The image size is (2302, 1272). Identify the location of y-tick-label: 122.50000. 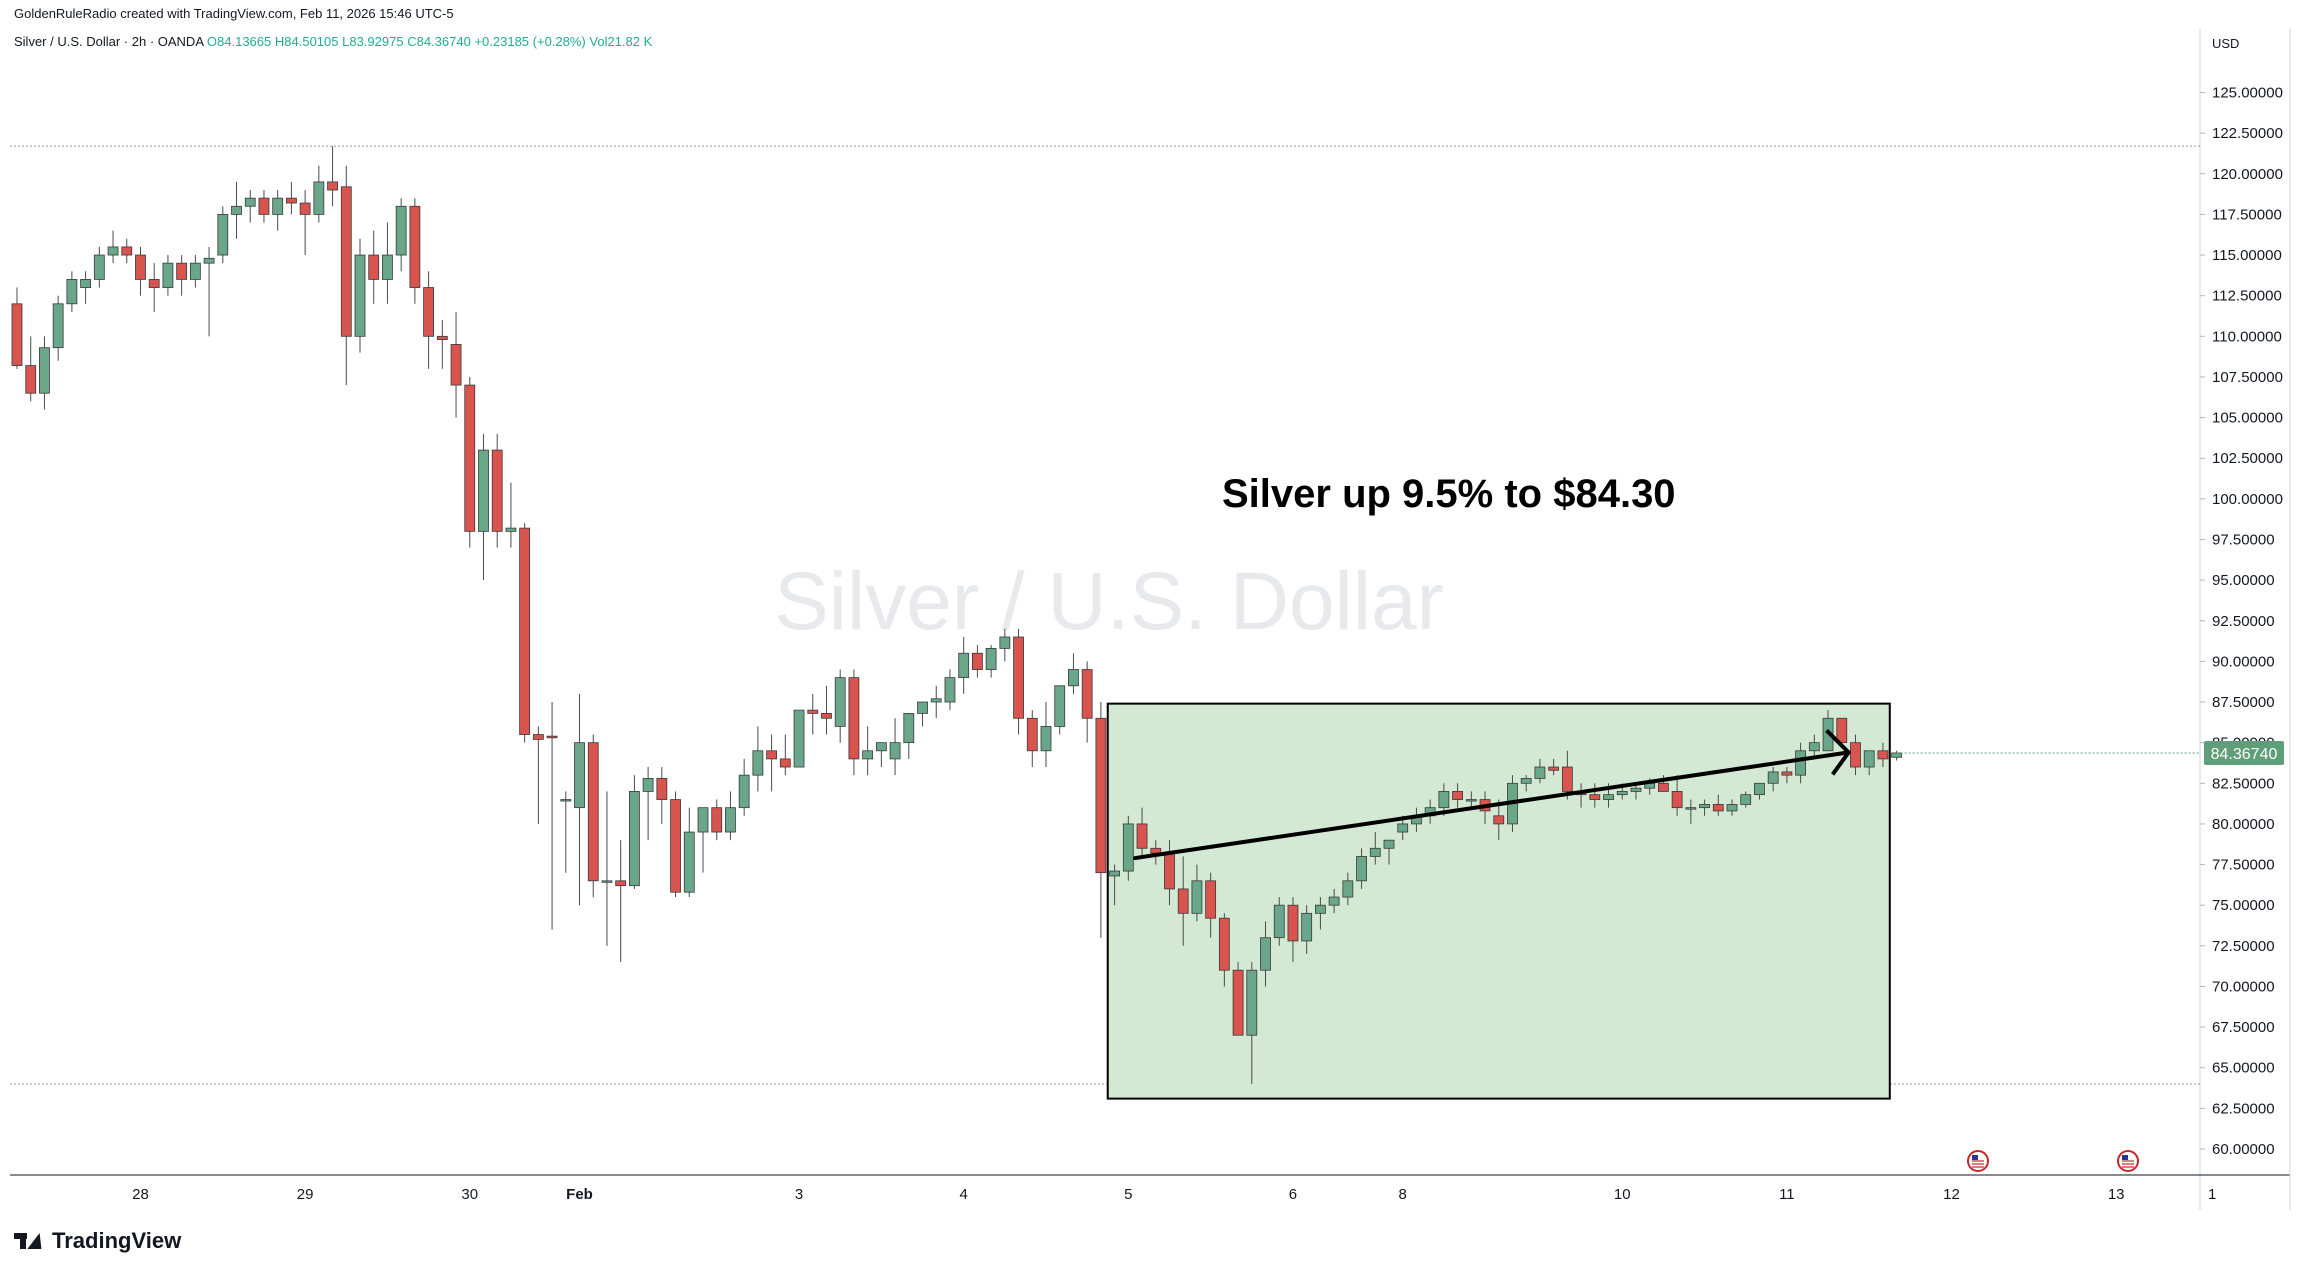
(2247, 133).